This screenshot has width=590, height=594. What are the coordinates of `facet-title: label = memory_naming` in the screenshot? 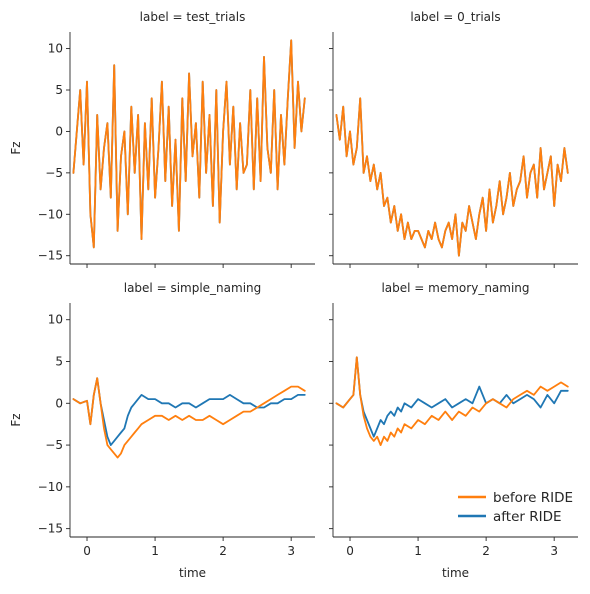 It's located at (455, 288).